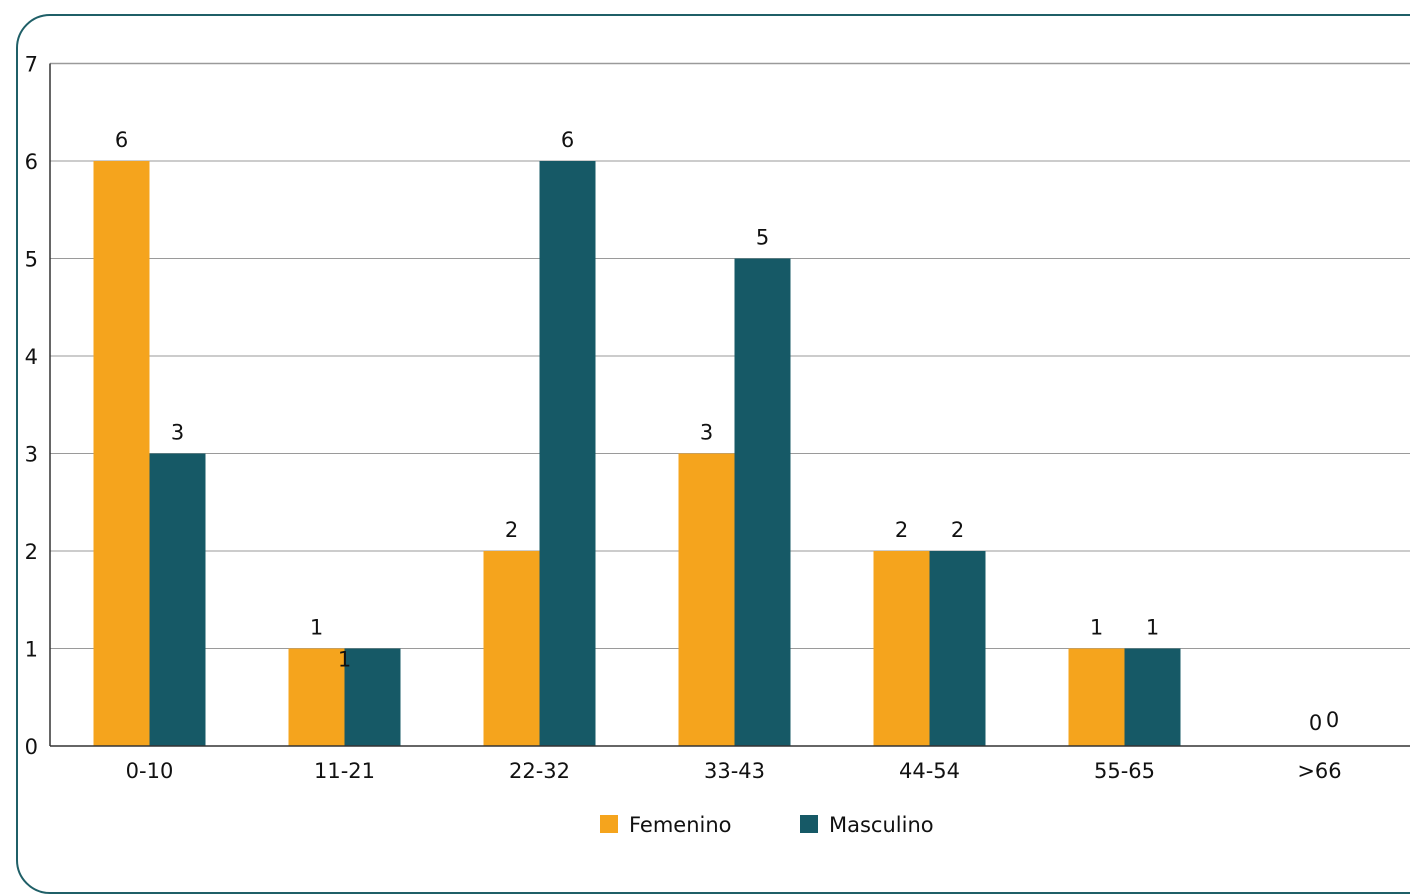 This screenshot has width=1410, height=894. What do you see at coordinates (150, 771) in the screenshot?
I see `x-tick-label: 0-10` at bounding box center [150, 771].